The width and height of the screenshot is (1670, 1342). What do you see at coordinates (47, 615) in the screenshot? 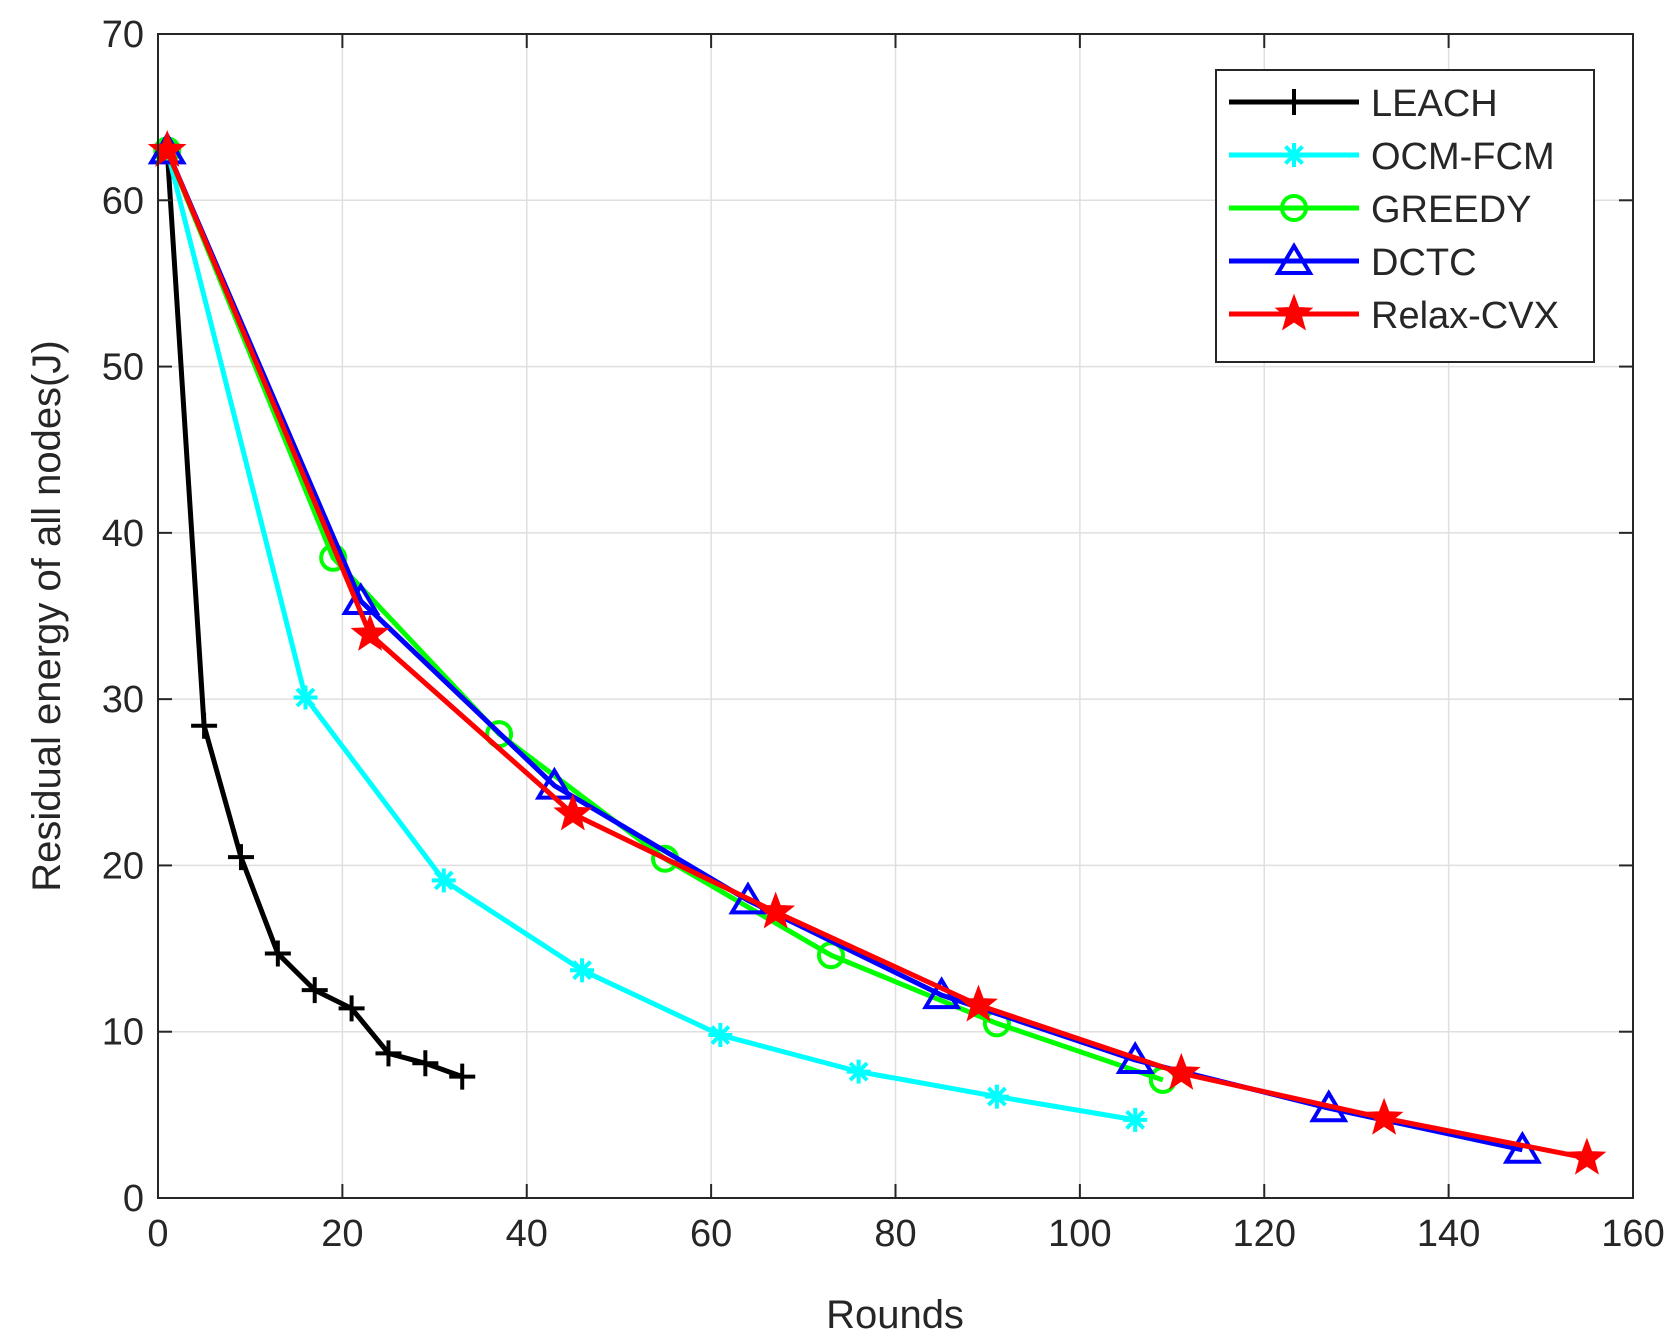
I see `y-axis-label: Residual energy of all nodes(J)` at bounding box center [47, 615].